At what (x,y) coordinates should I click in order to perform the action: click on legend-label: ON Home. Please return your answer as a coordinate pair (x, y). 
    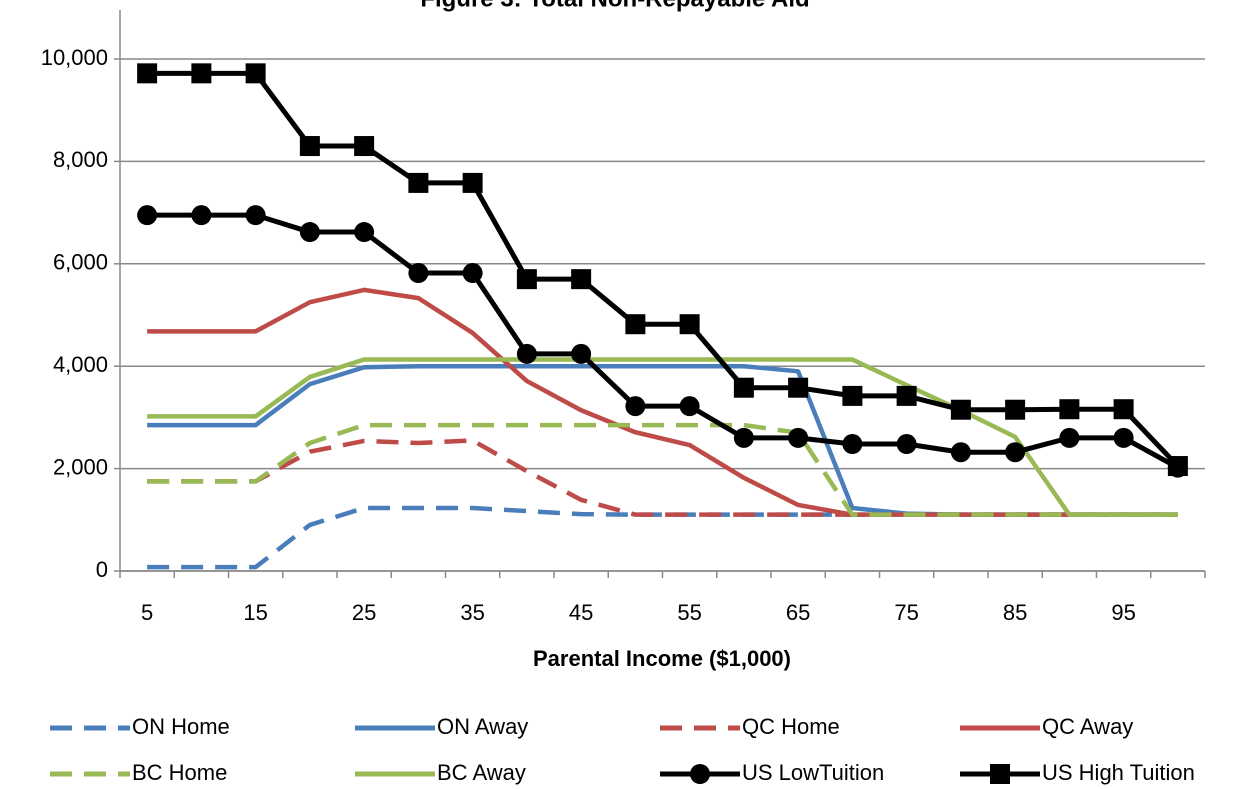
    Looking at the image, I should click on (181, 726).